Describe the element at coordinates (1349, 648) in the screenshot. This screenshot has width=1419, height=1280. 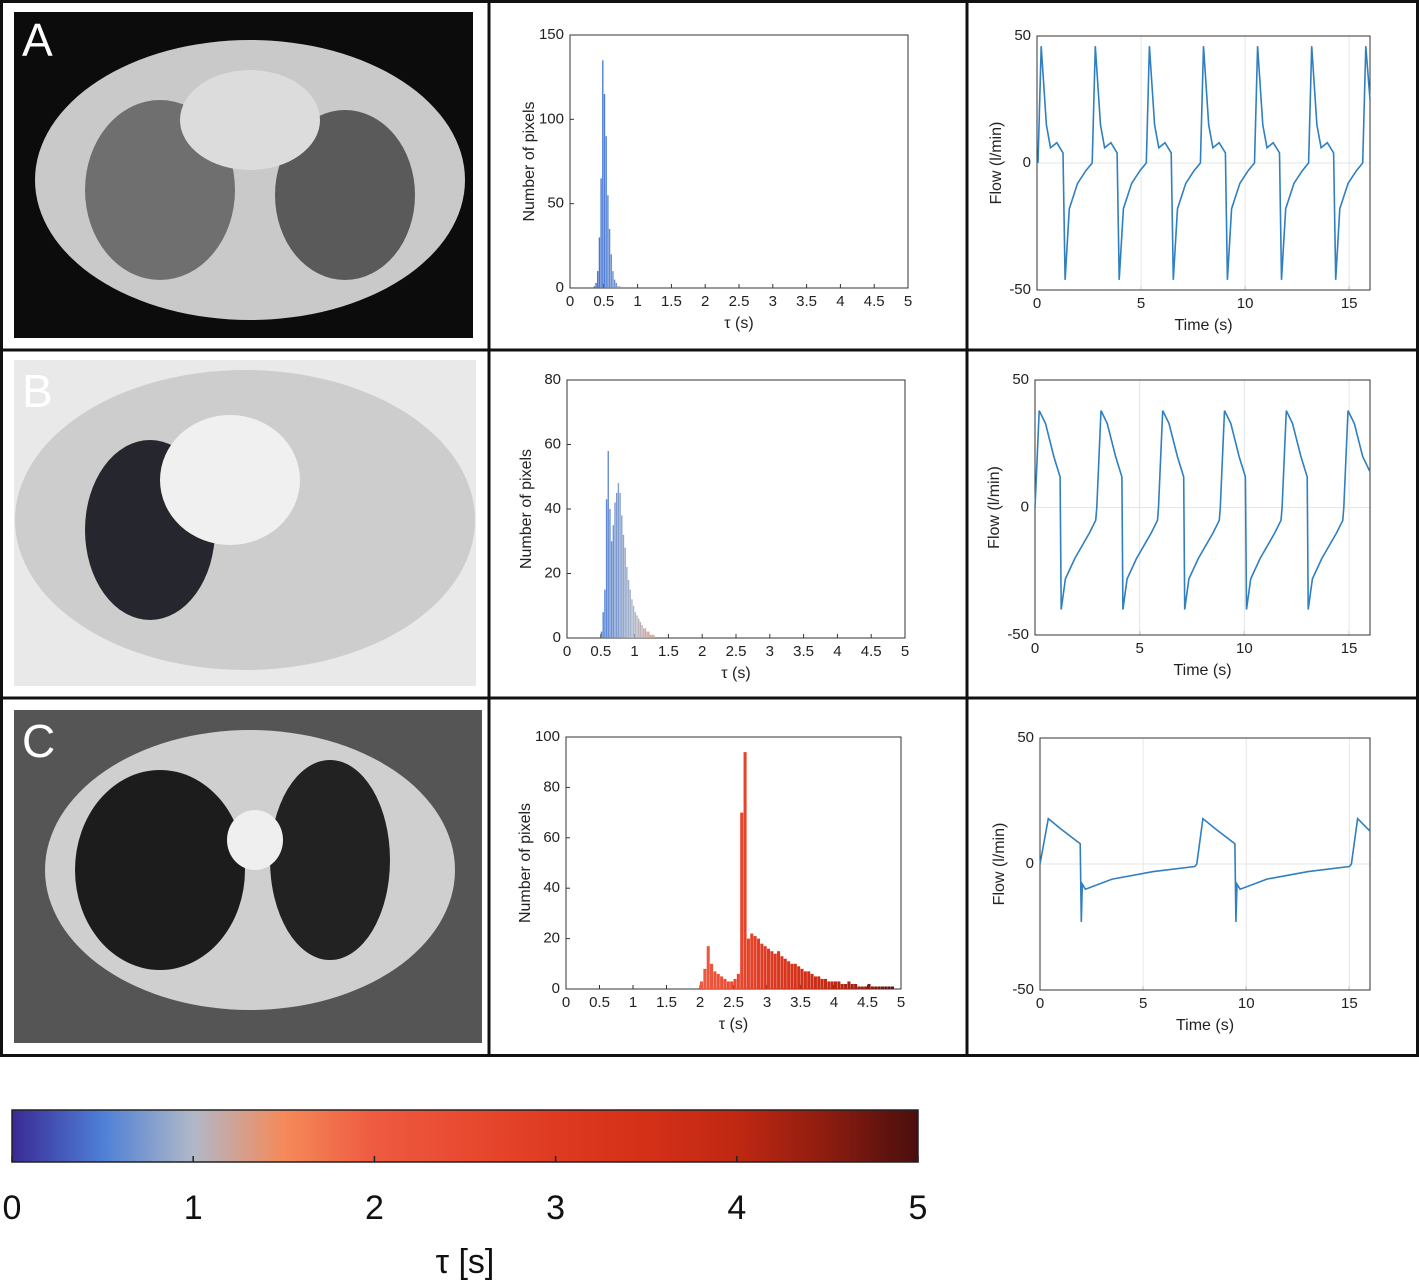
I see `x-tick-label: 15` at that location.